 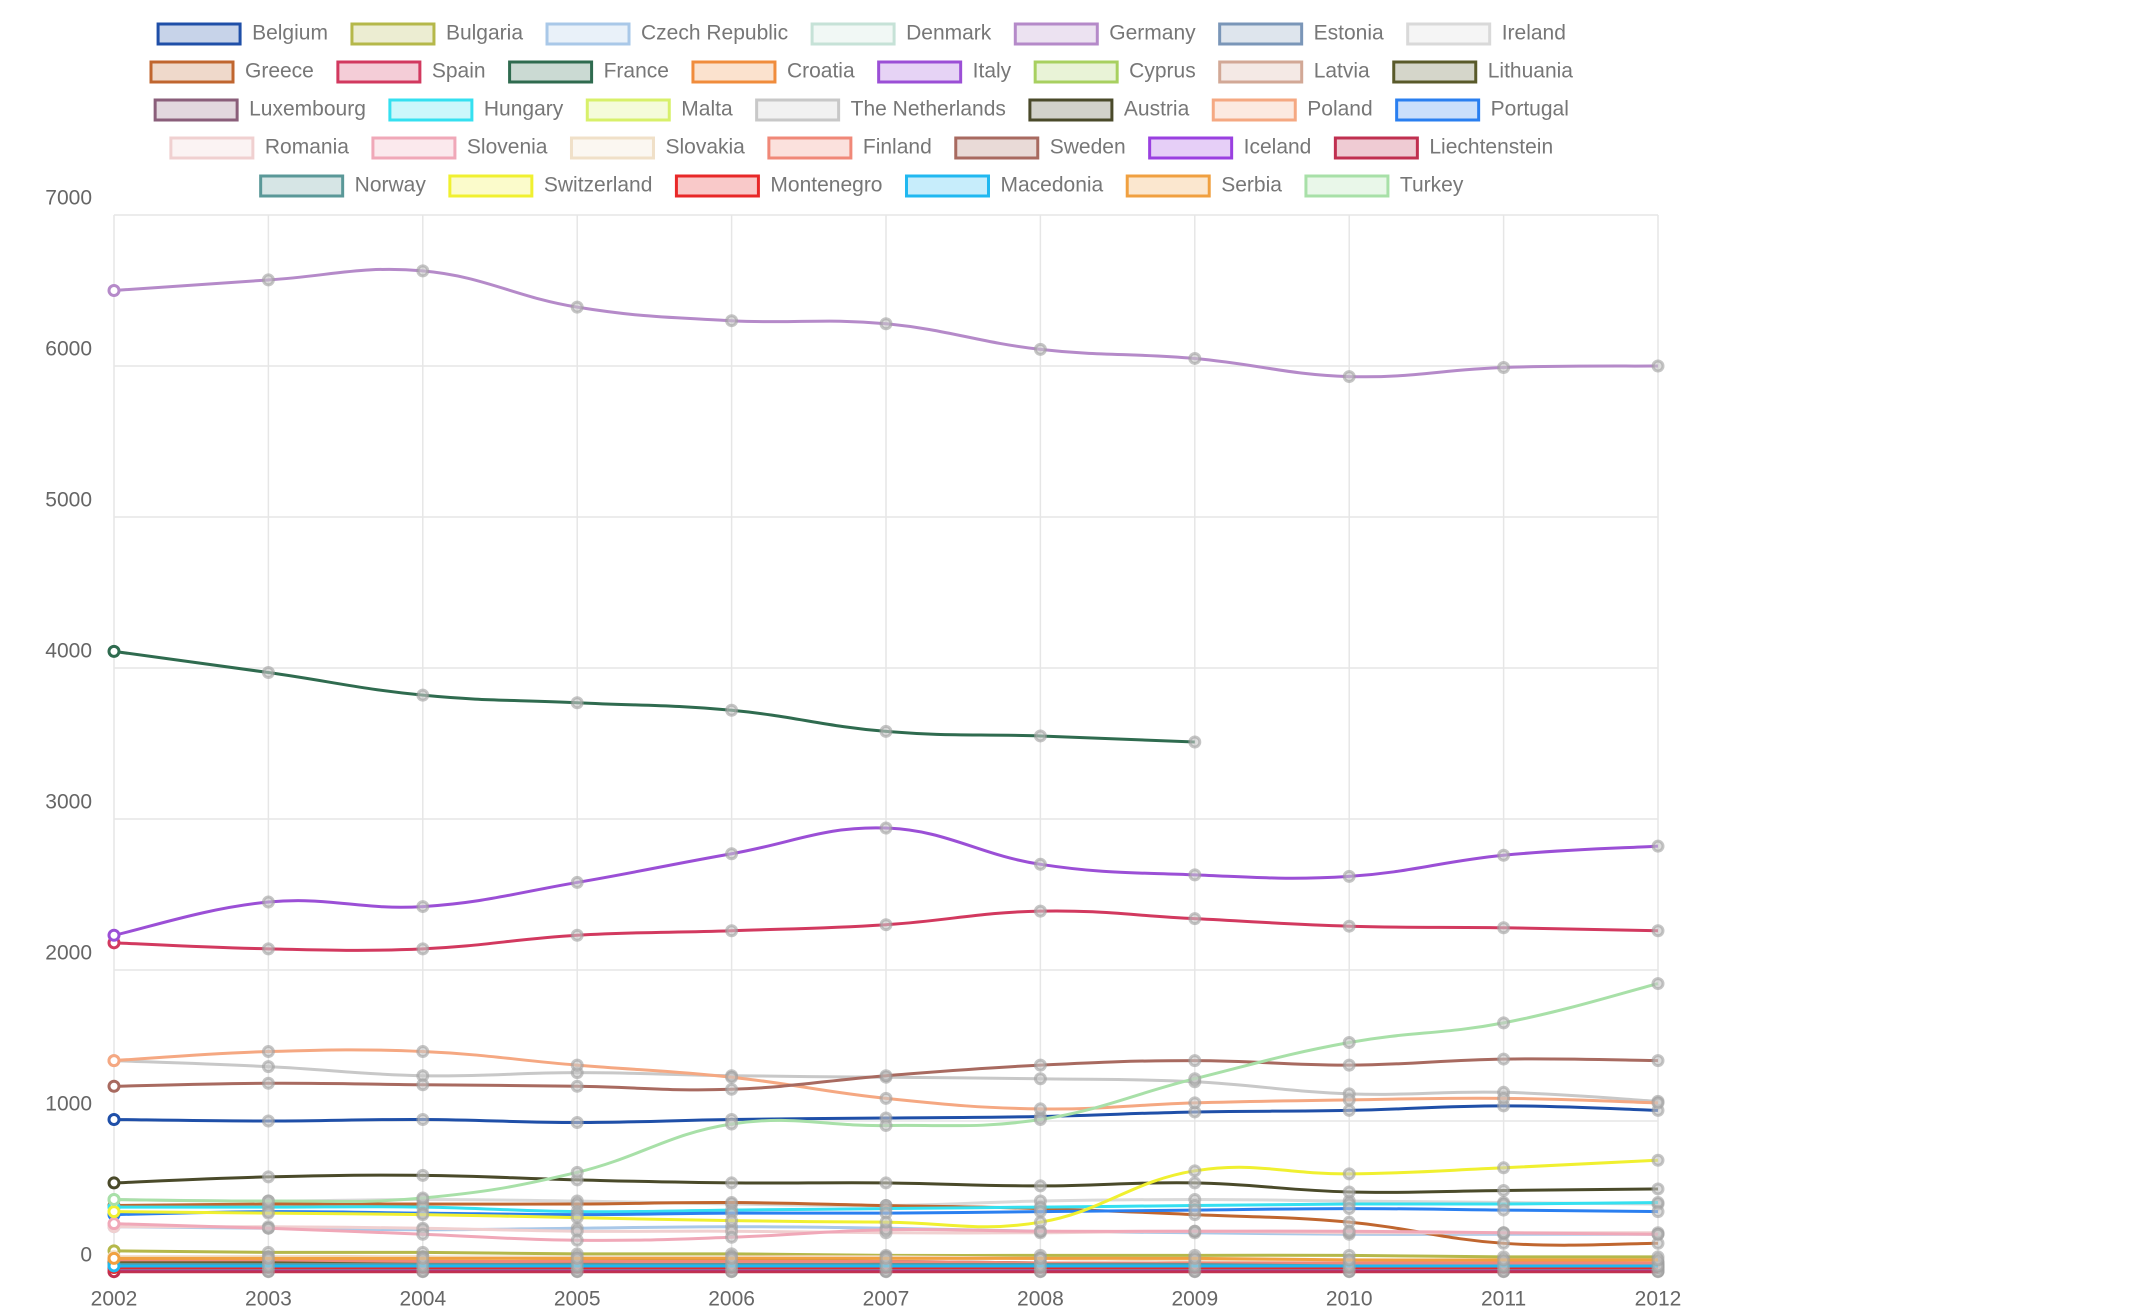 I want to click on legend-label: Switzerland, so click(x=598, y=185).